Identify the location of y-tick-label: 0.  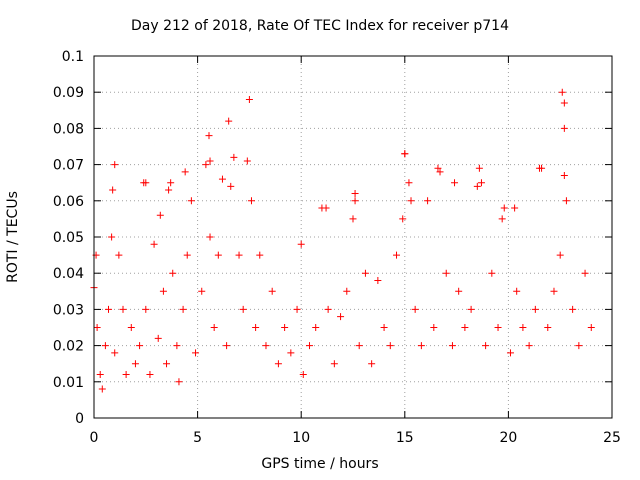
(79, 419).